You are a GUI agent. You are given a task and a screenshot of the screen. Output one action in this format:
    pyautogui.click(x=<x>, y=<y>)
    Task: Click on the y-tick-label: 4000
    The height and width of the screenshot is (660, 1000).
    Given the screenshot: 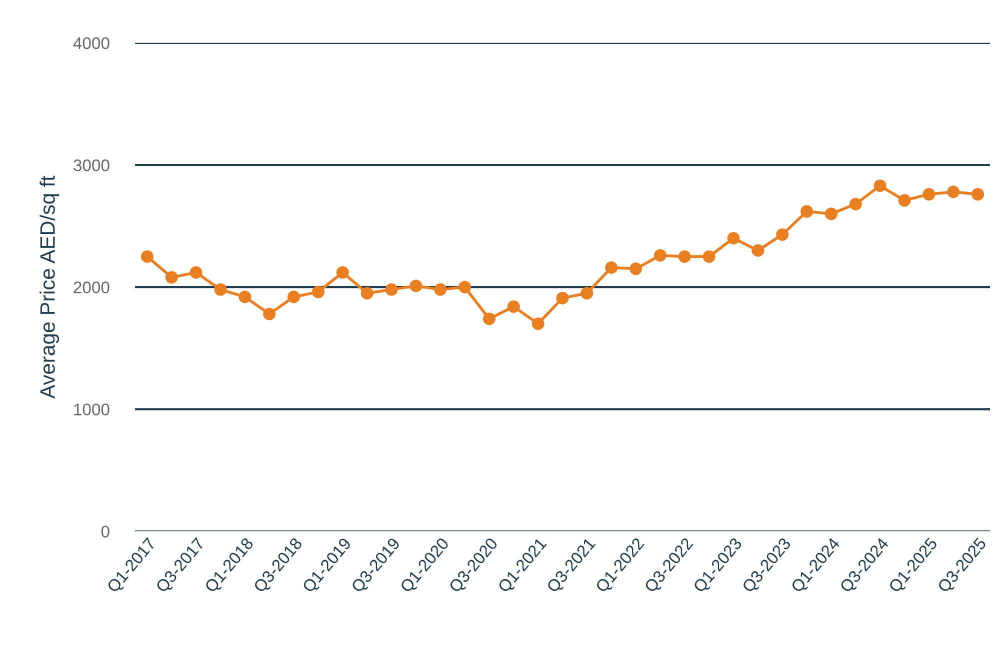 What is the action you would take?
    pyautogui.click(x=91, y=43)
    